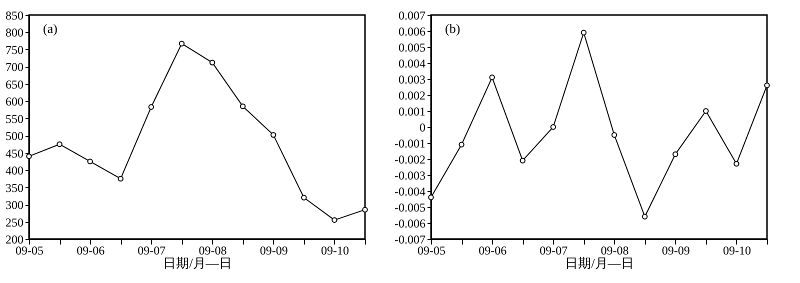 This screenshot has height=283, width=800. Describe the element at coordinates (452, 28) in the screenshot. I see `annotation: (b)` at that location.